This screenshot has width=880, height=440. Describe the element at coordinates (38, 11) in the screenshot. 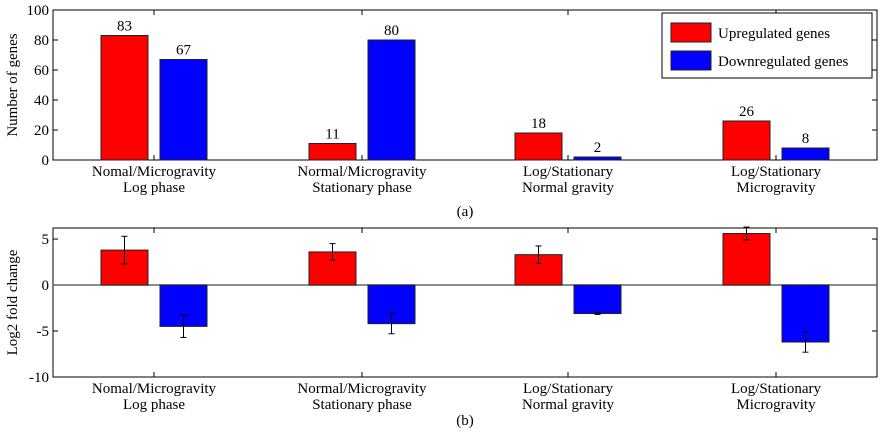

I see `y-tick-label: 100` at that location.